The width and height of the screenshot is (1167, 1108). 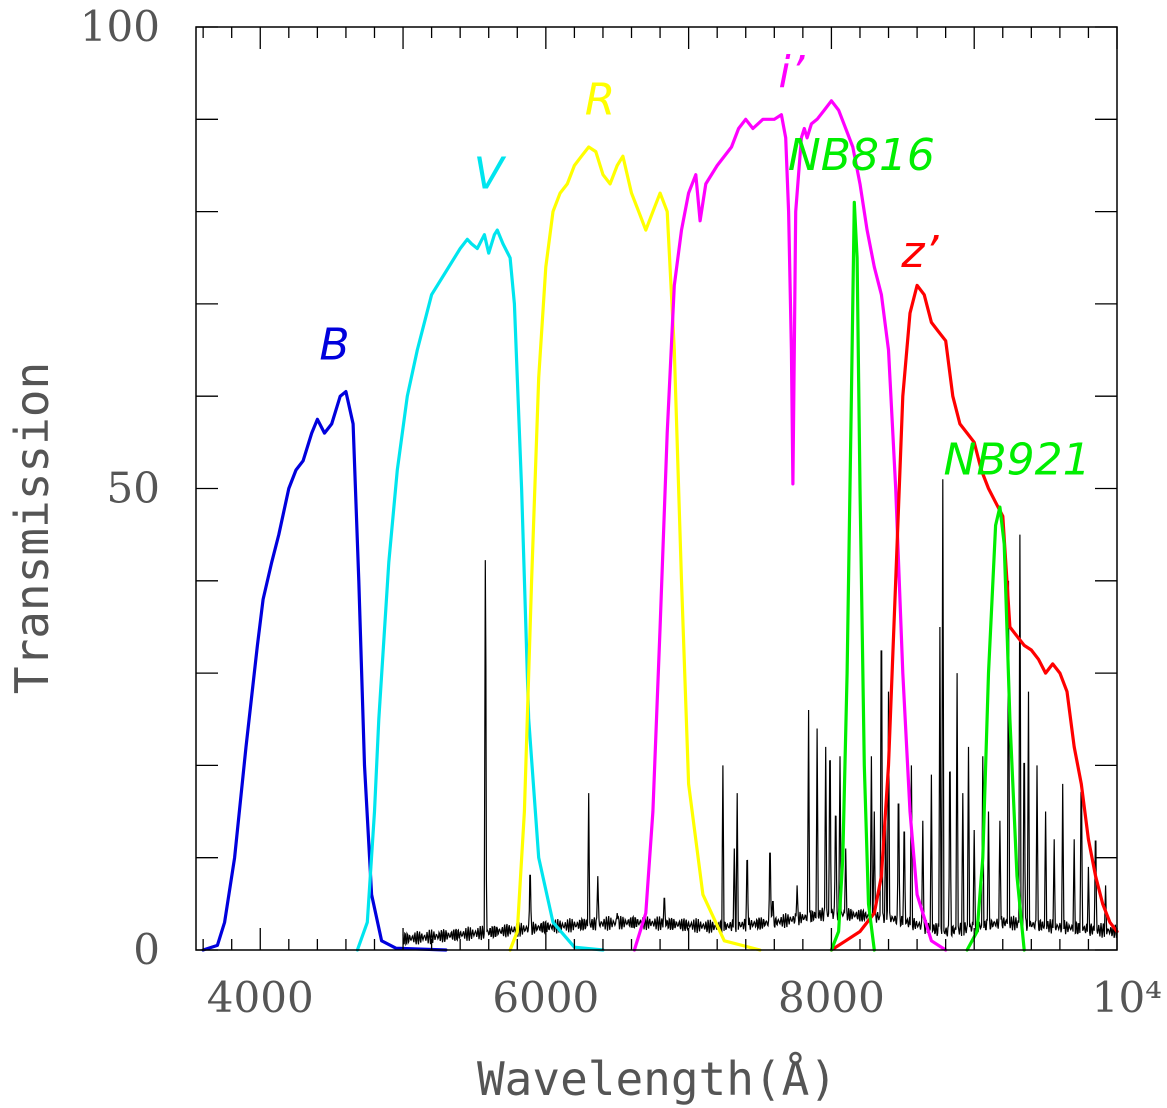 What do you see at coordinates (657, 1079) in the screenshot?
I see `x-axis-title: Wavelength(Å)` at bounding box center [657, 1079].